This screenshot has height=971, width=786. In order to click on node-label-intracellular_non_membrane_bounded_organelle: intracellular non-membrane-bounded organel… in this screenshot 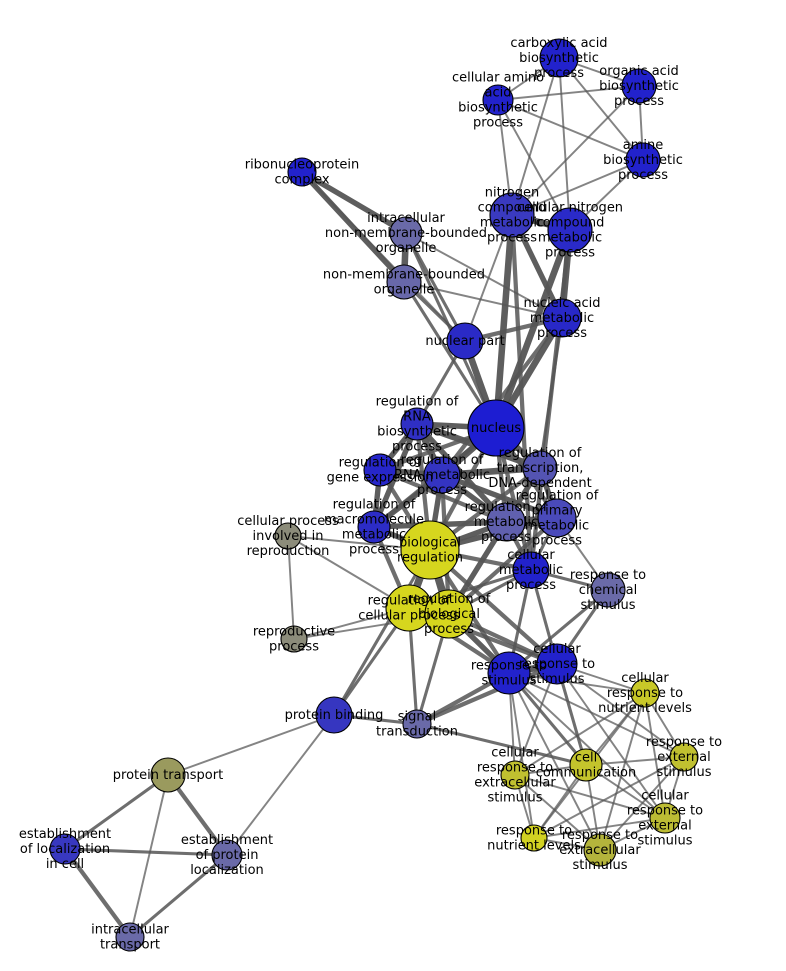, I will do `click(406, 233)`.